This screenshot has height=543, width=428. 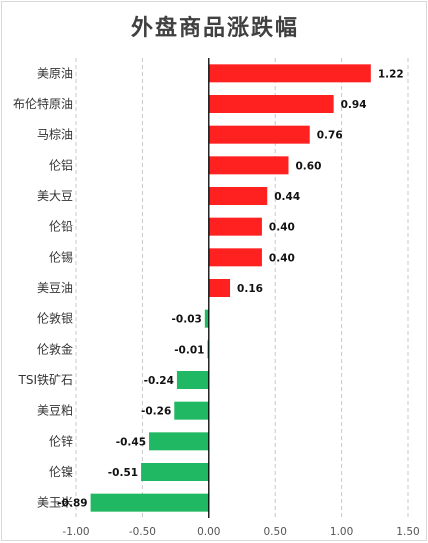 What do you see at coordinates (159, 381) in the screenshot?
I see `value-label: -0.24` at bounding box center [159, 381].